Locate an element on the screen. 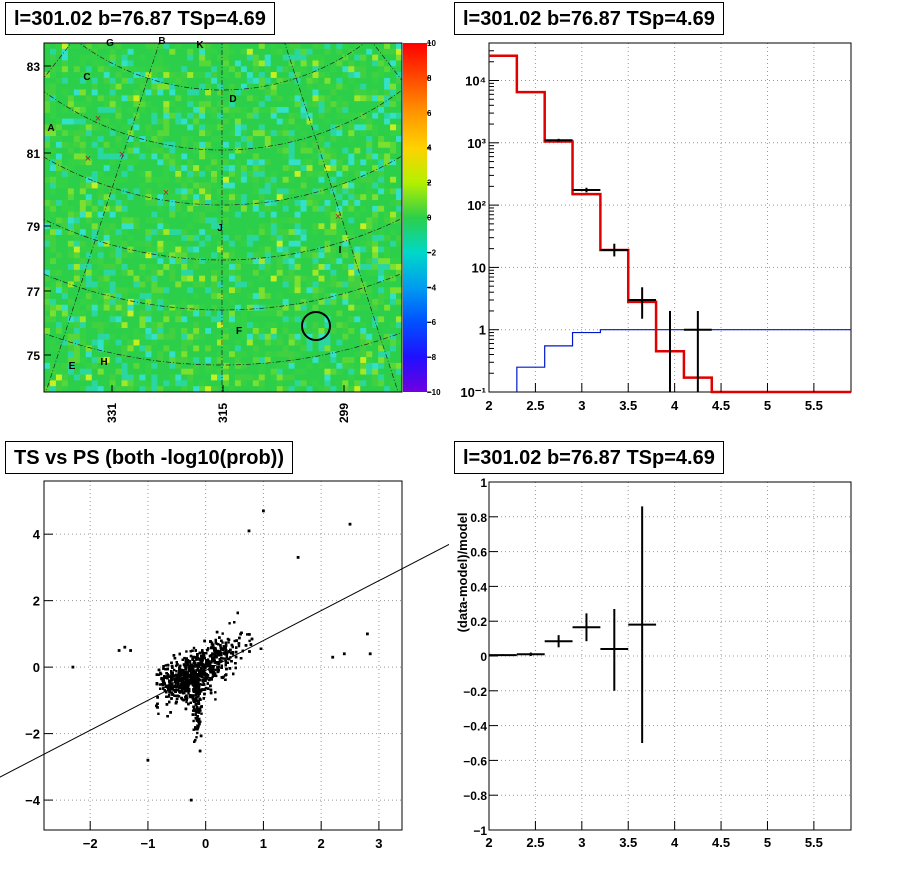  y-tick-label: 0.8 is located at coordinates (478, 518).